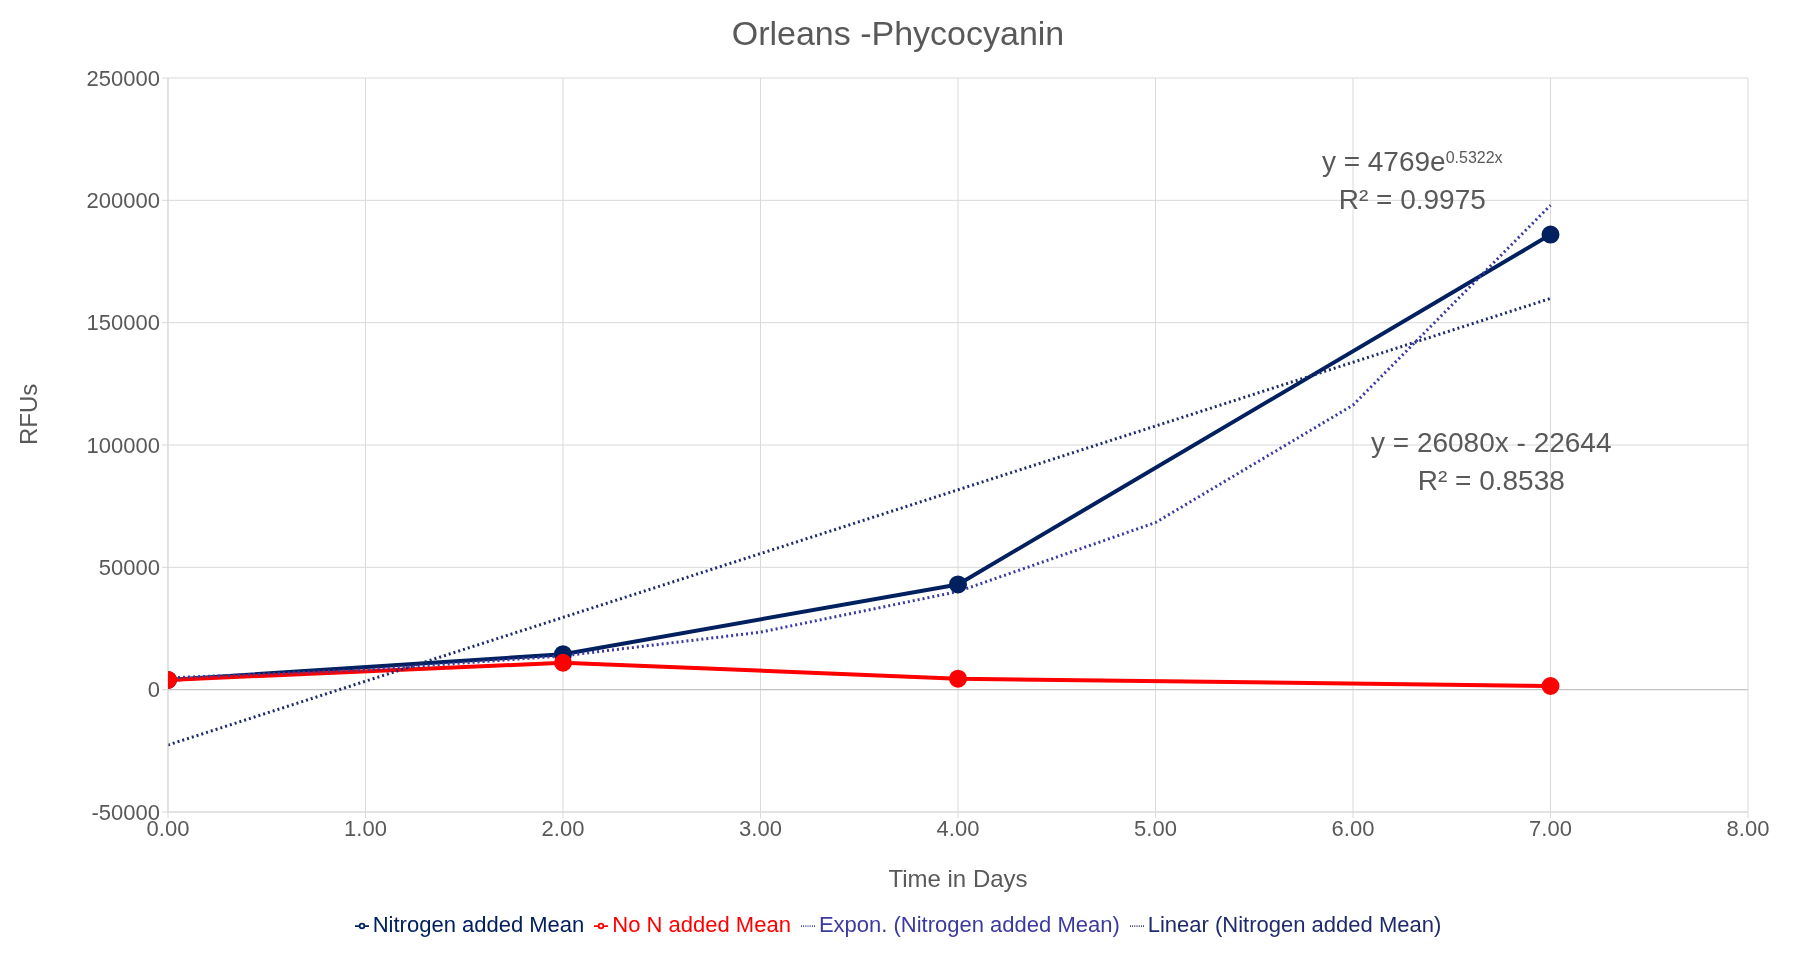  What do you see at coordinates (1294, 924) in the screenshot?
I see `legend-label: Linear (Nitrogen added Mean)` at bounding box center [1294, 924].